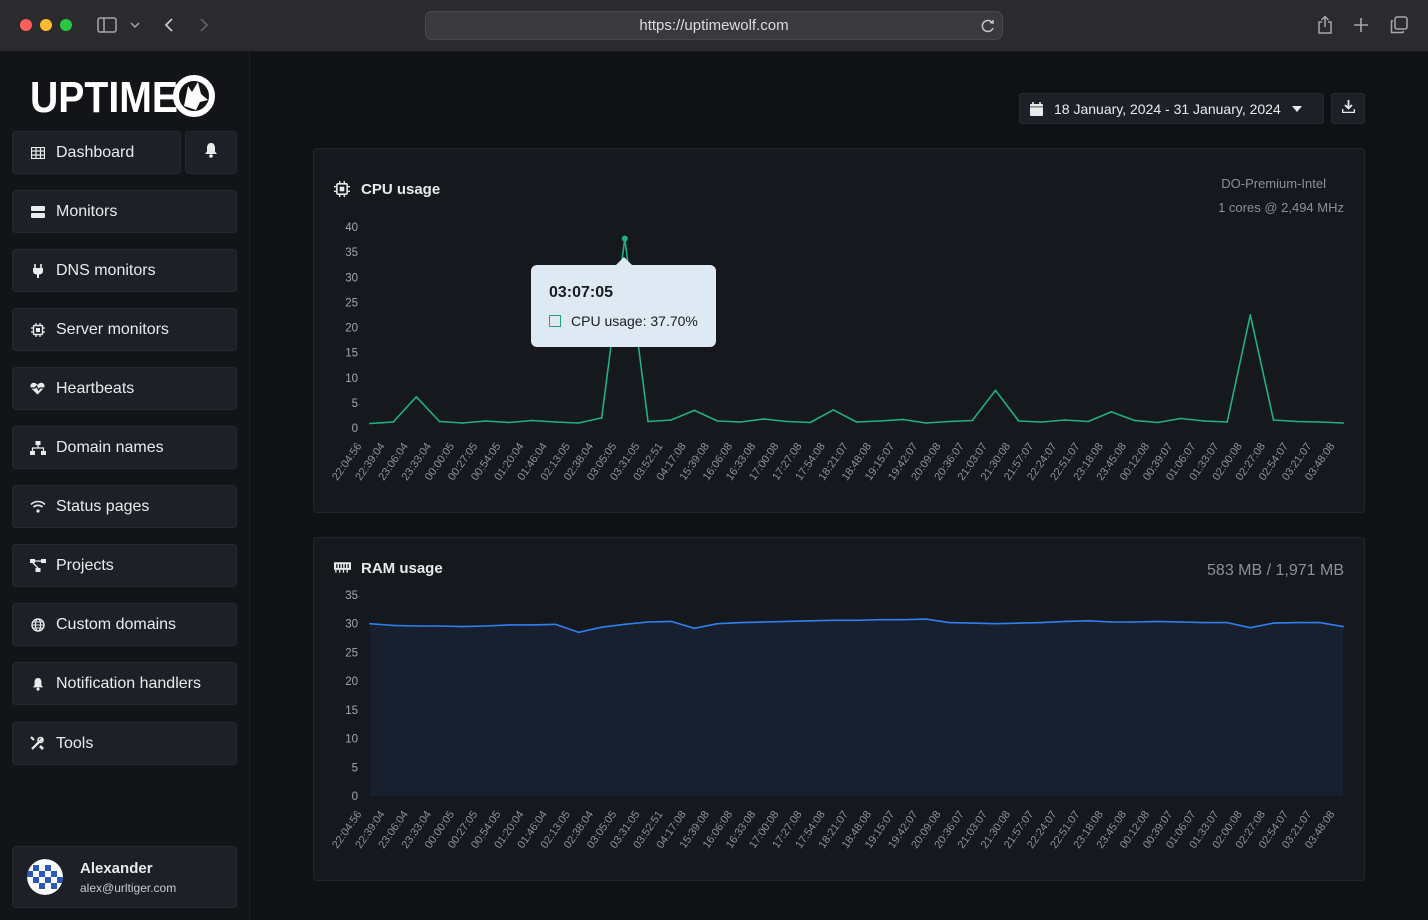 Image resolution: width=1428 pixels, height=920 pixels. Describe the element at coordinates (135, 25) in the screenshot. I see `chevron-down-icon` at that location.